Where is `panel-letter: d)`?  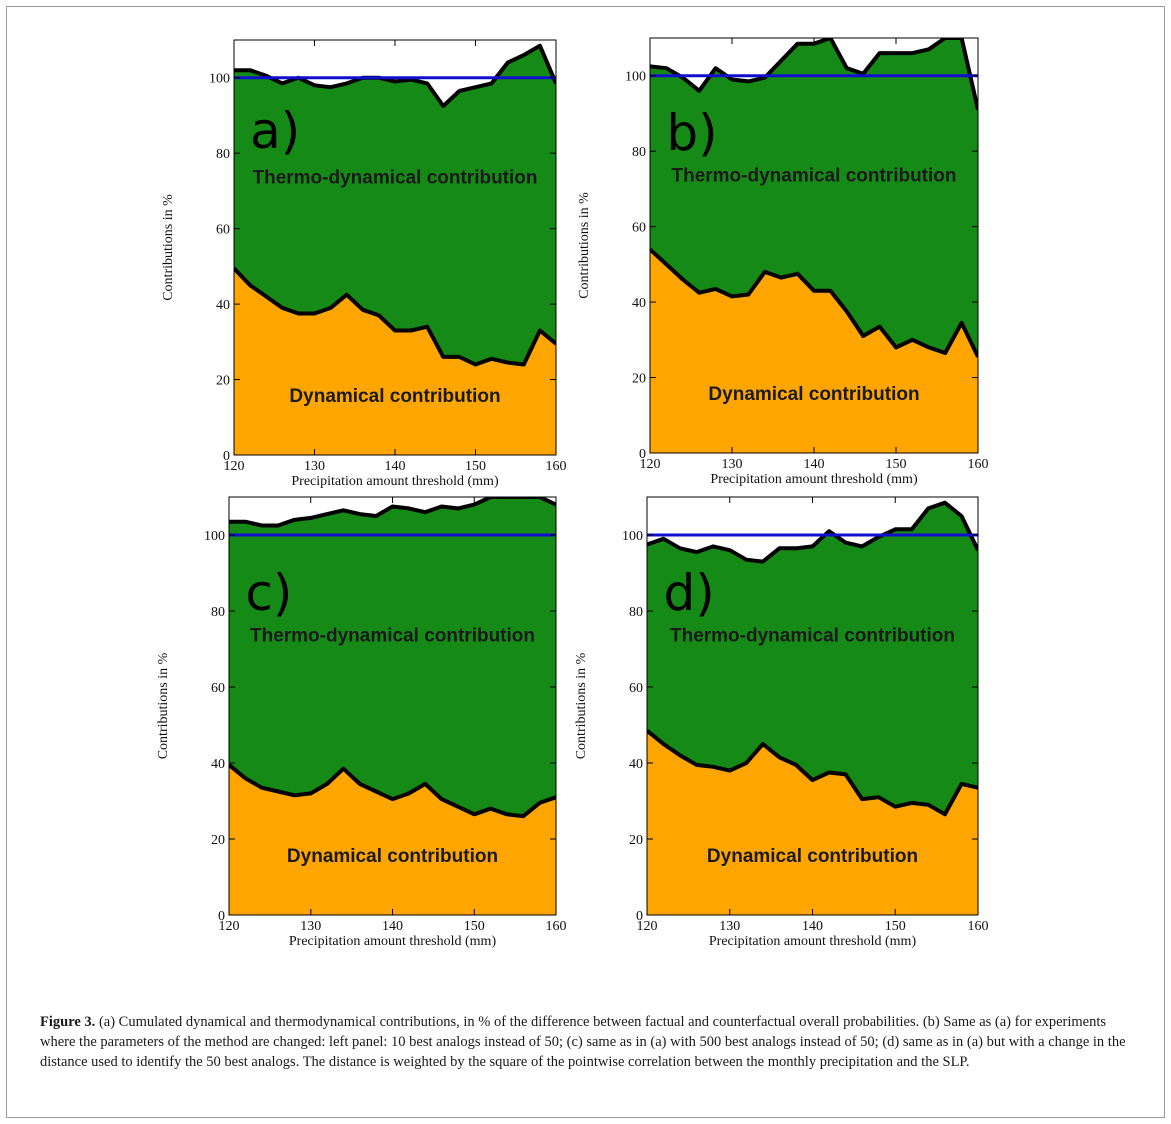
panel-letter: d) is located at coordinates (689, 593).